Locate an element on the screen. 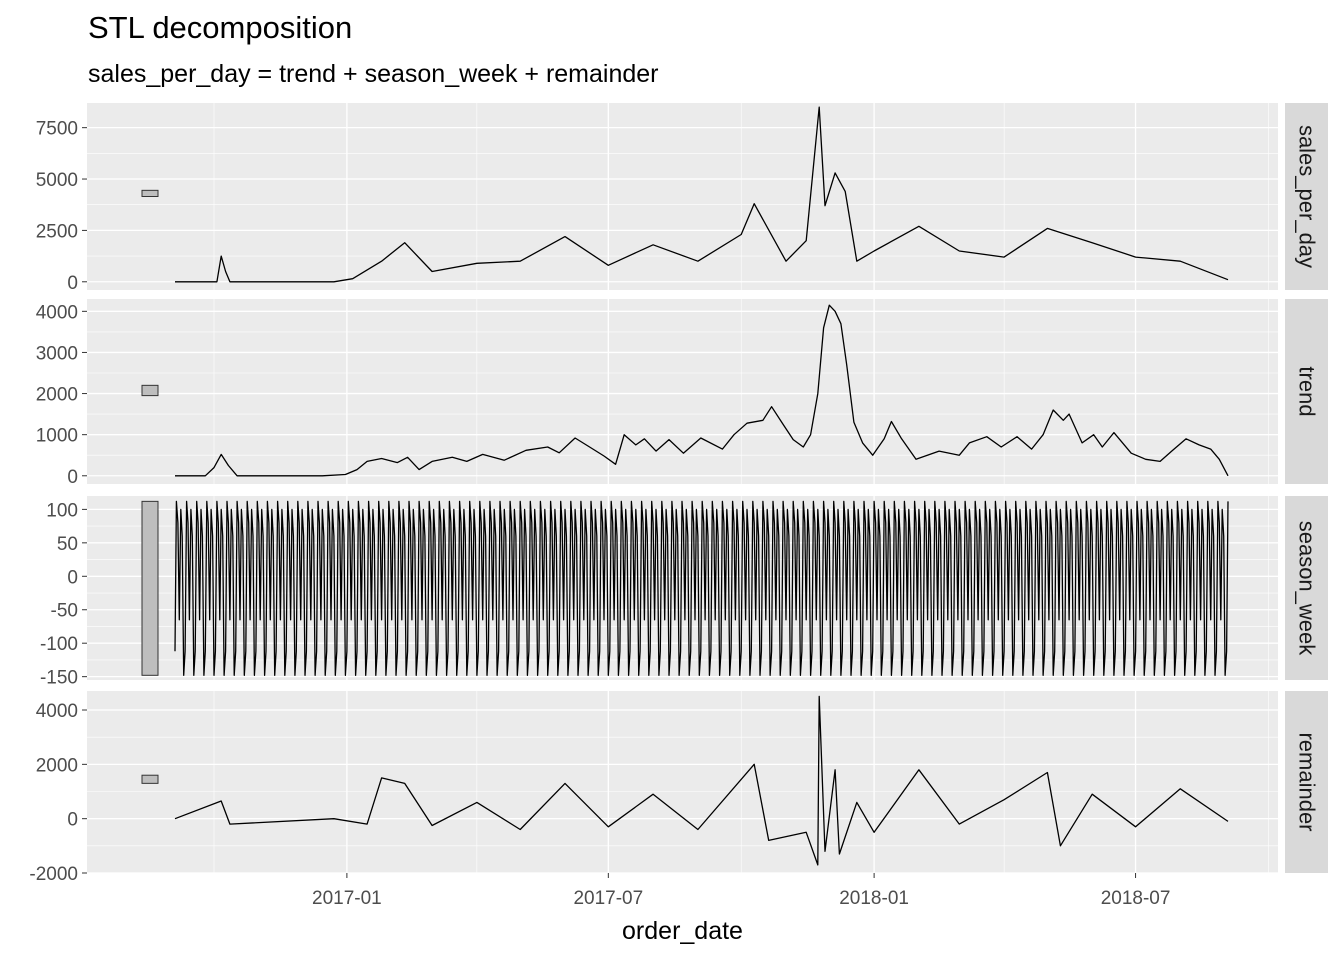 The width and height of the screenshot is (1344, 960). y-tick-label: 5000 is located at coordinates (57, 180).